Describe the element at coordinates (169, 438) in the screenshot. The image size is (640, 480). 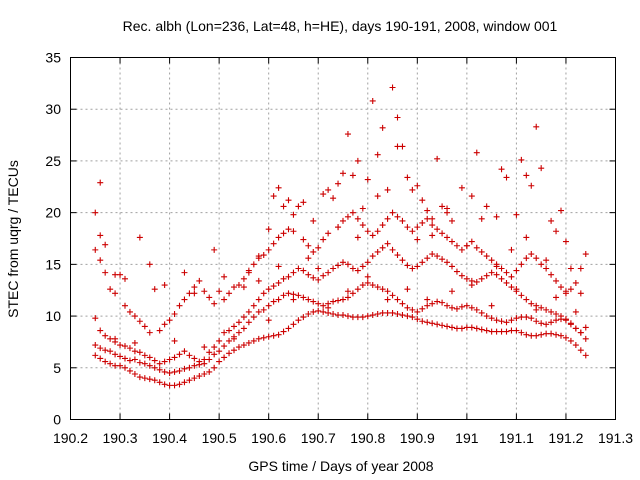
I see `x-tick-label: 190.4` at that location.